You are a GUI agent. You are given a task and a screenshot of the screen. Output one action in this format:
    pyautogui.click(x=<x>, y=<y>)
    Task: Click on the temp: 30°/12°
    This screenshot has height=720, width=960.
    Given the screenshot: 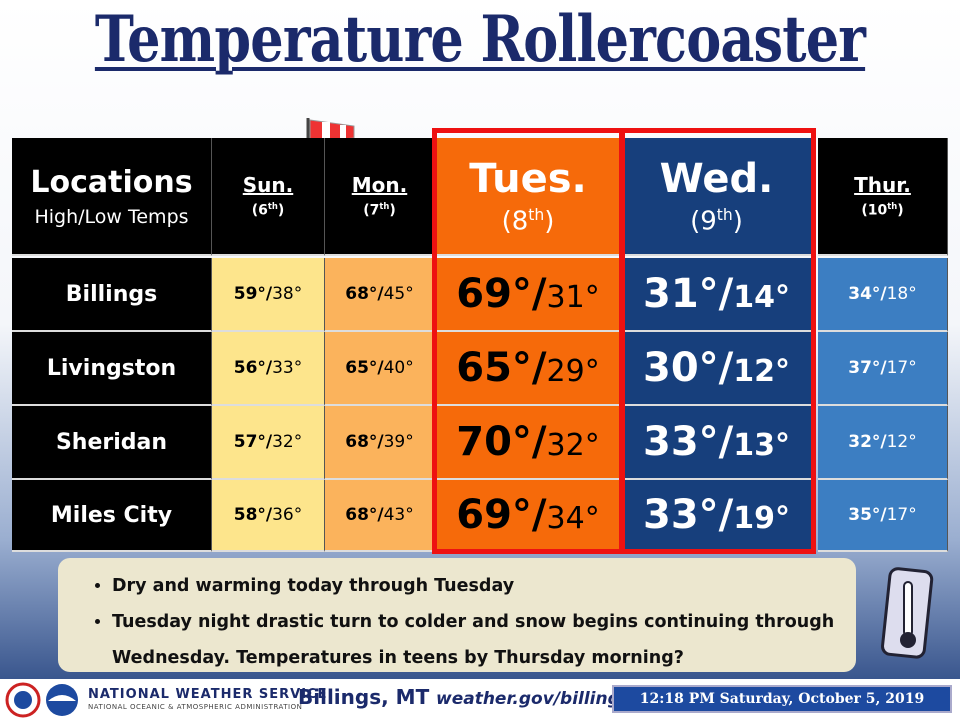 What is the action you would take?
    pyautogui.click(x=716, y=368)
    